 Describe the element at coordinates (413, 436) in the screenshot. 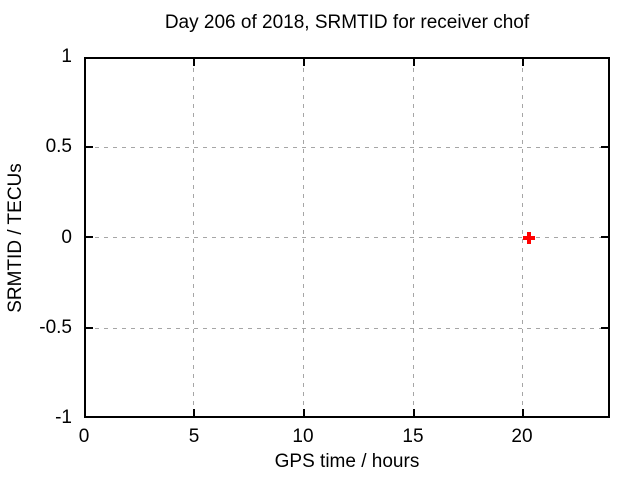

I see `x-tick-label: 15` at that location.